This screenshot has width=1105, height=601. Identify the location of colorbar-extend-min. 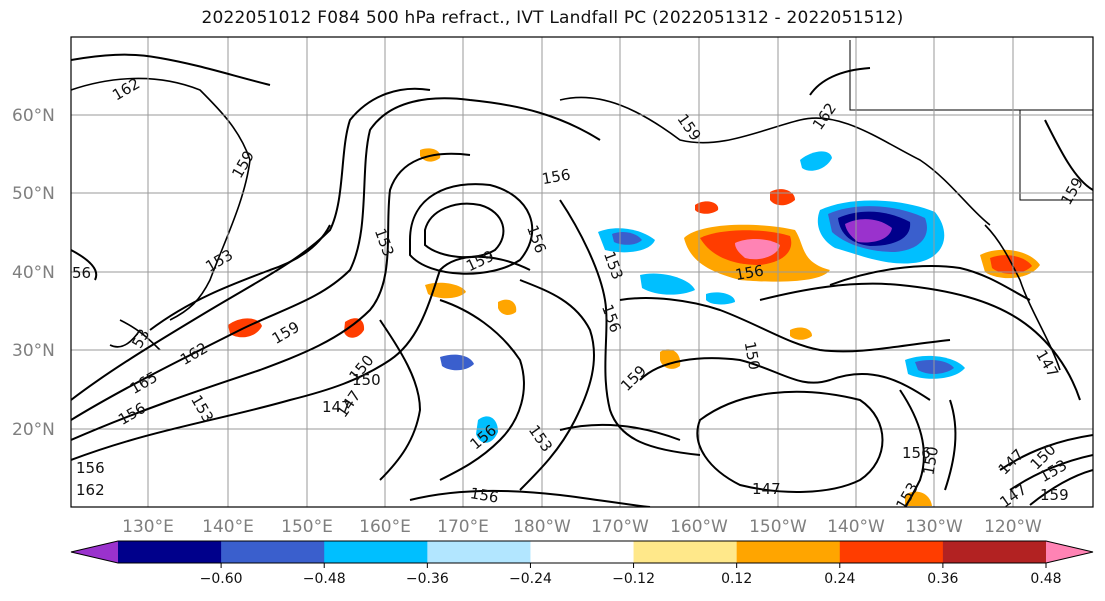
(94, 552).